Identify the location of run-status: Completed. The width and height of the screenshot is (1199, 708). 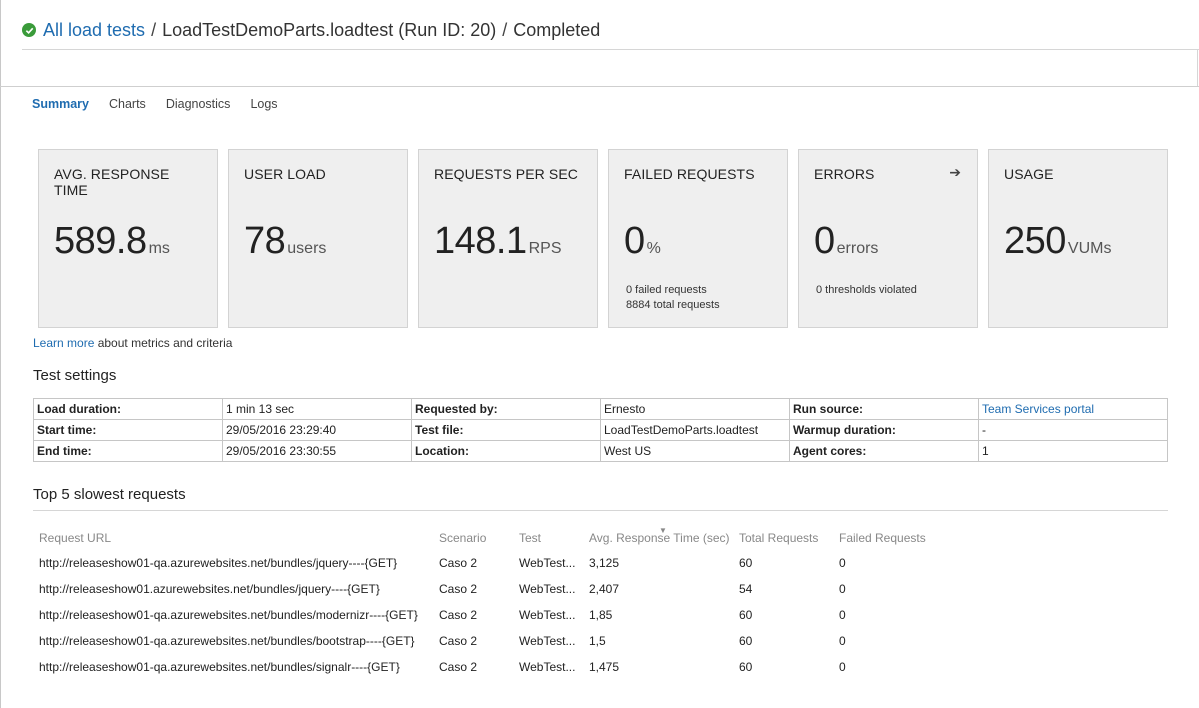
(557, 29).